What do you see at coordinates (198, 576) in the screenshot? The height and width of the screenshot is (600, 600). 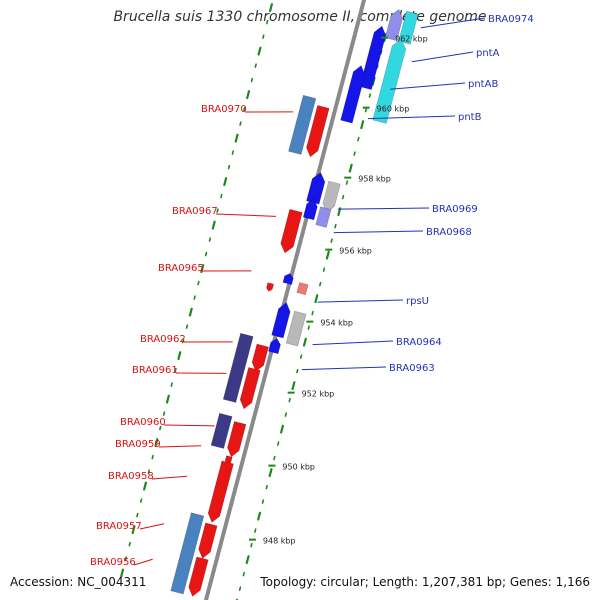 I see `gene-bra0956` at bounding box center [198, 576].